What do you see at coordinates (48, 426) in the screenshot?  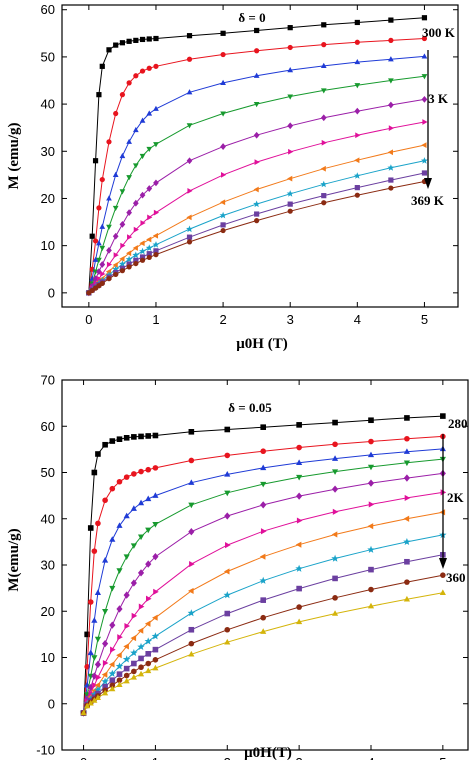 I see `panel2-y-tick-label: 60` at bounding box center [48, 426].